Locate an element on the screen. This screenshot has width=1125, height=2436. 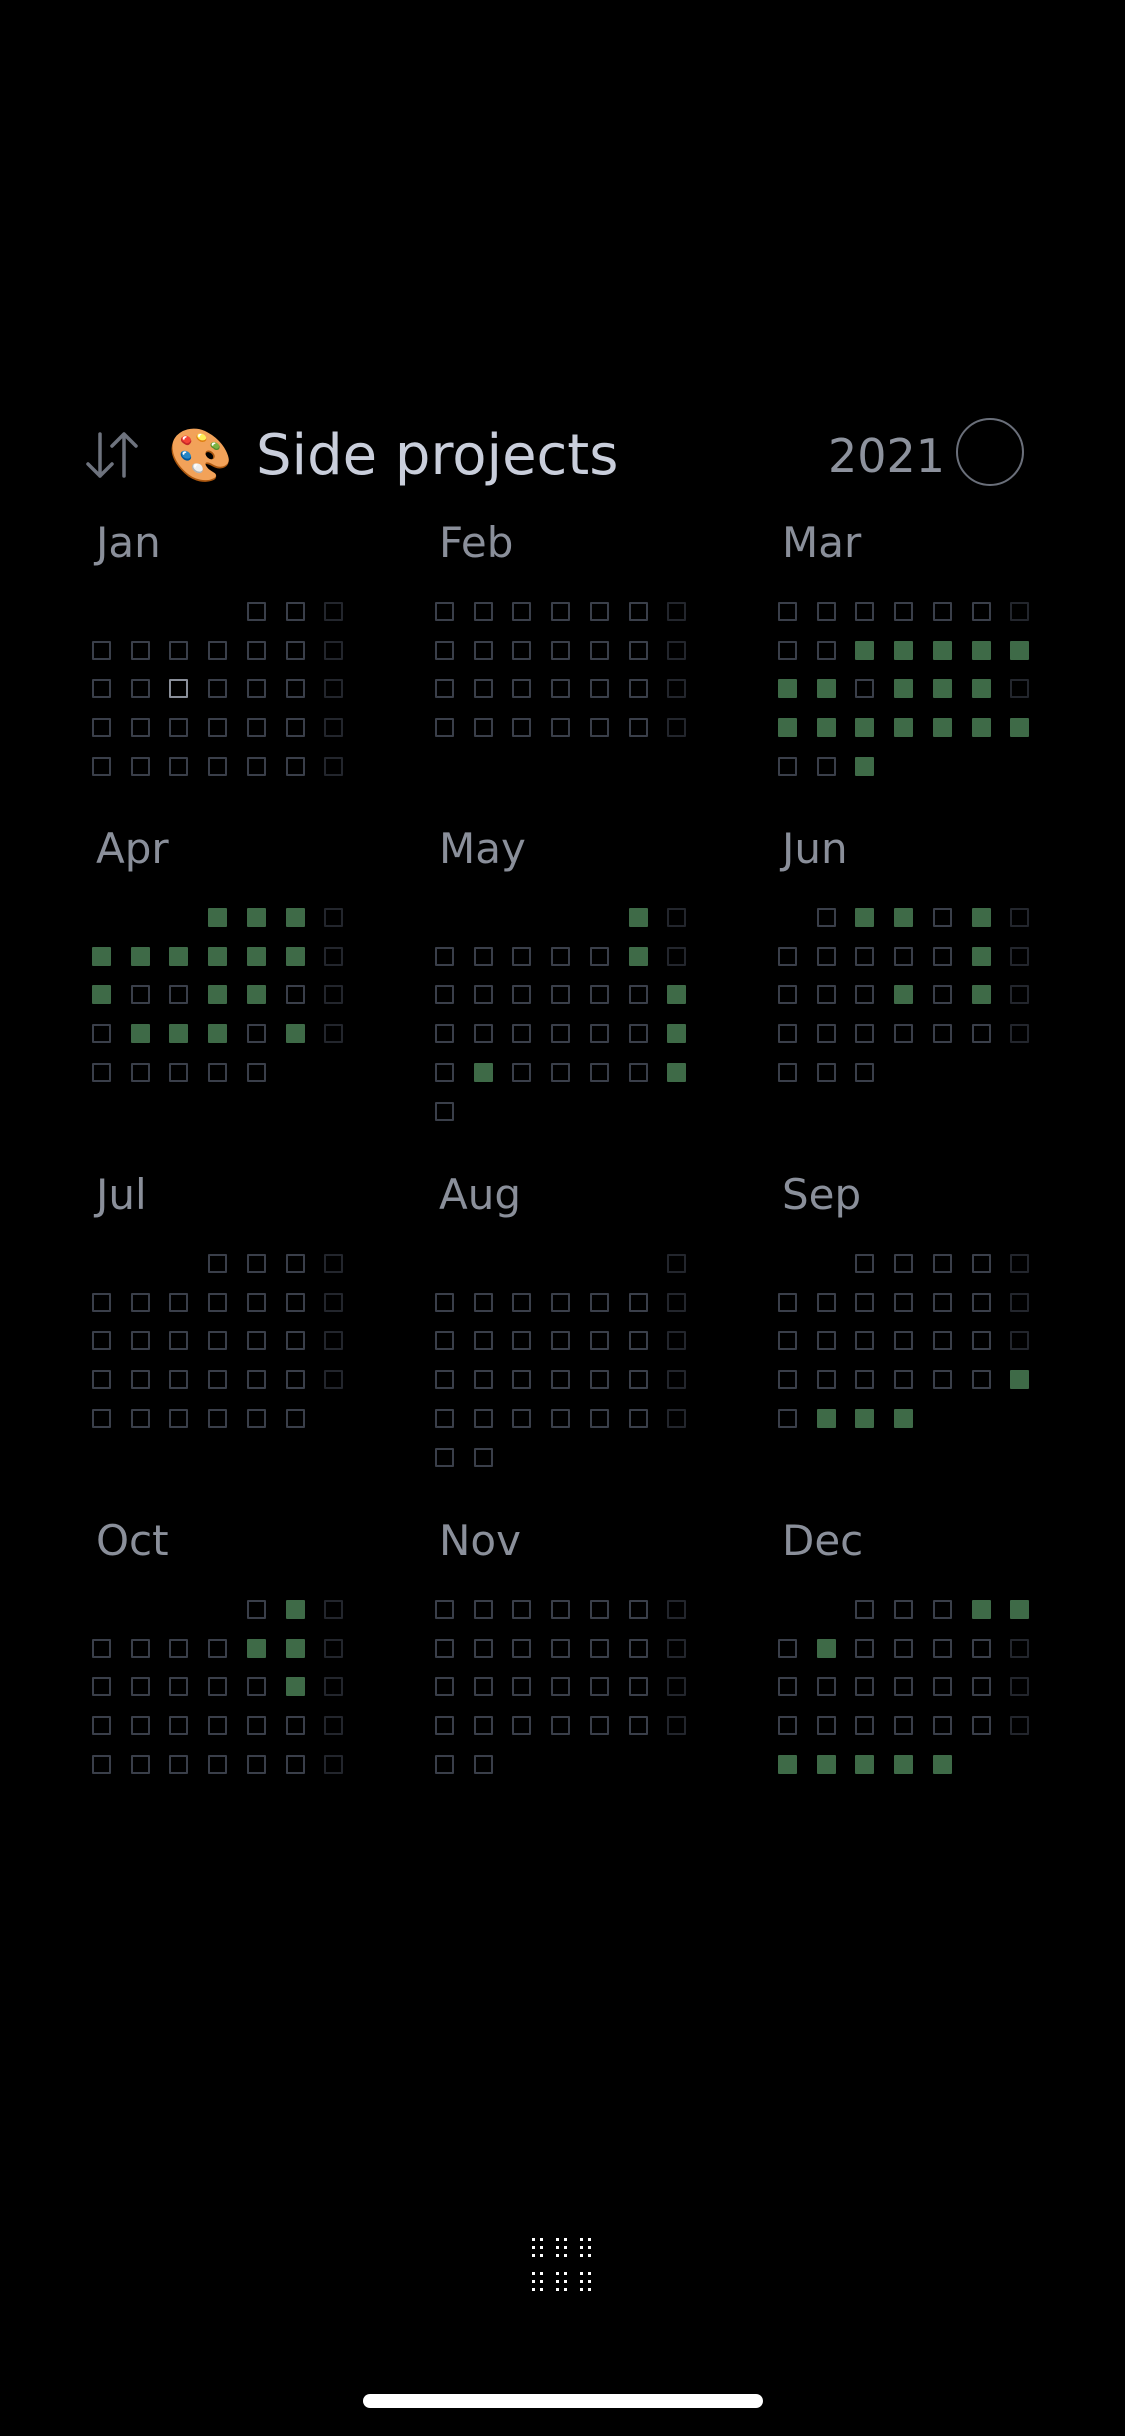
sort-arrows-icon is located at coordinates (112, 456).